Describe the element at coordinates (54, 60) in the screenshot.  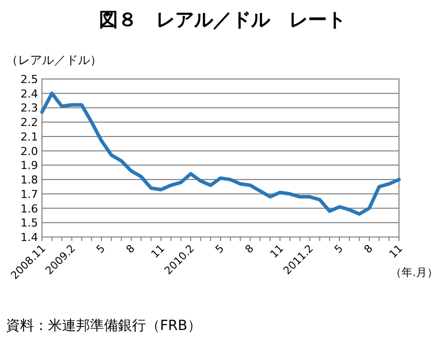
I see `y-axis-title: （レアル／ドル）` at that location.